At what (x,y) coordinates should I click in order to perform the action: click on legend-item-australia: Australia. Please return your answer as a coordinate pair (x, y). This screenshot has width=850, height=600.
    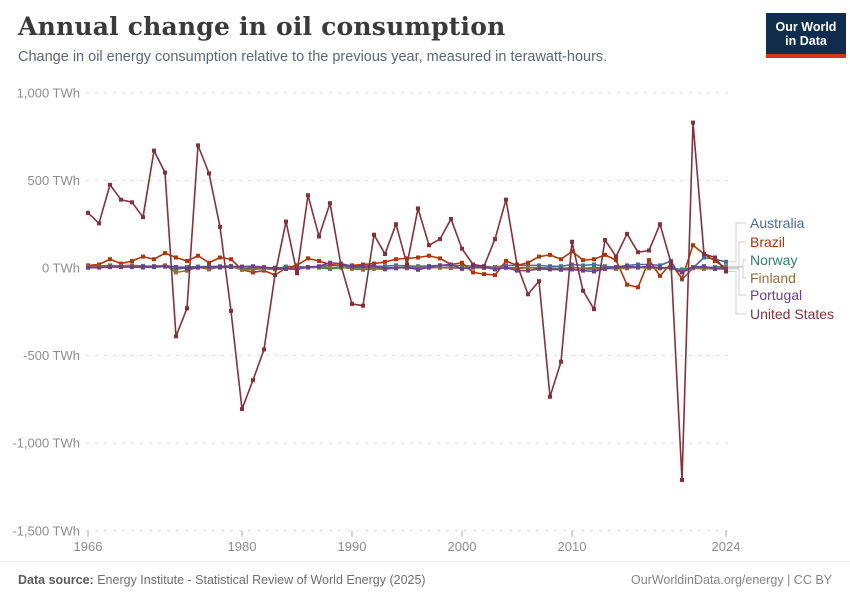
    Looking at the image, I should click on (777, 223).